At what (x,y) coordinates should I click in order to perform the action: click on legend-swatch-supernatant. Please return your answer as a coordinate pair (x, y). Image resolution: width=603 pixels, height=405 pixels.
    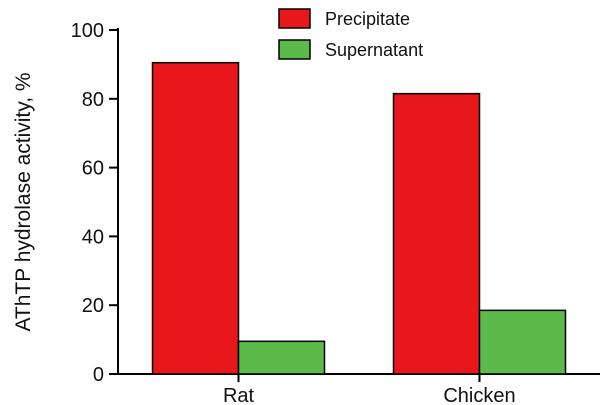
    Looking at the image, I should click on (294, 49).